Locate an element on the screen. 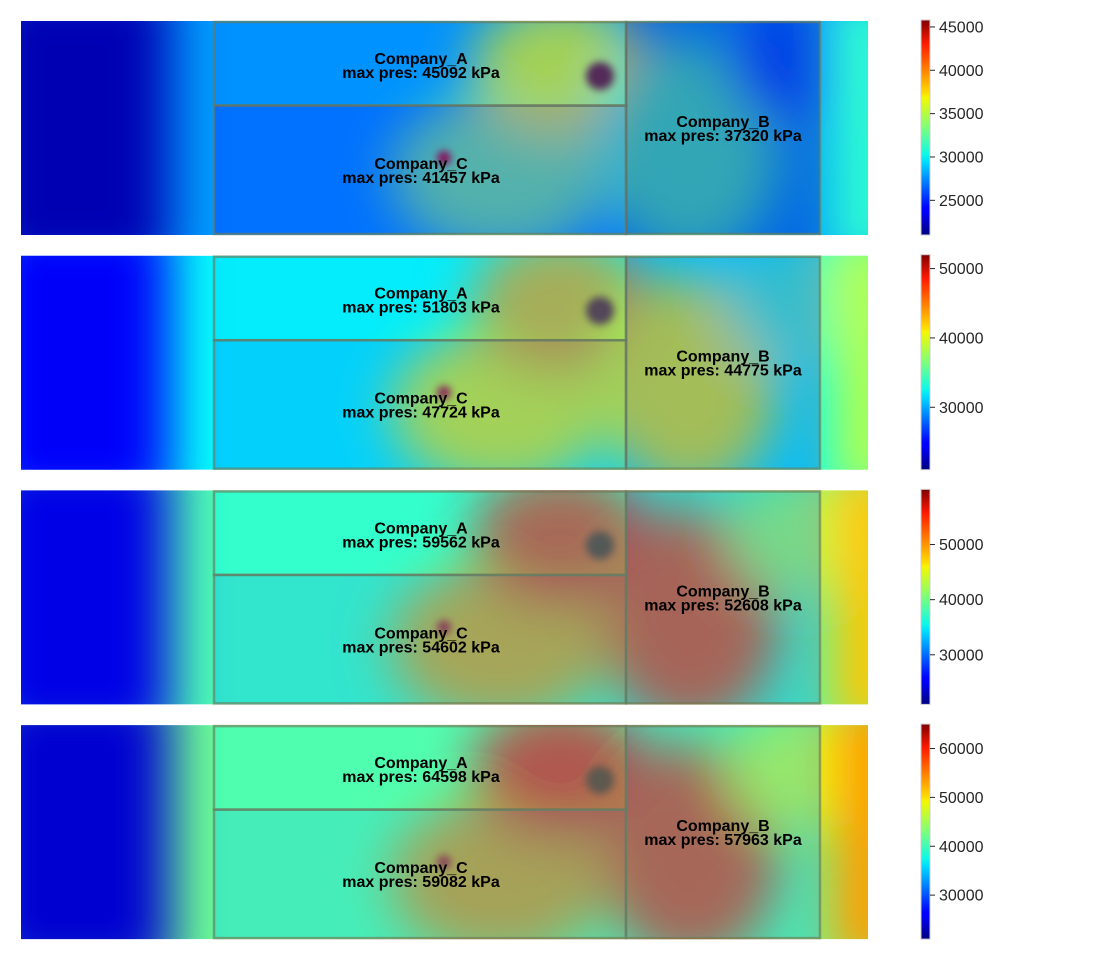  colorbar-tick-label: 35000 is located at coordinates (961, 114).